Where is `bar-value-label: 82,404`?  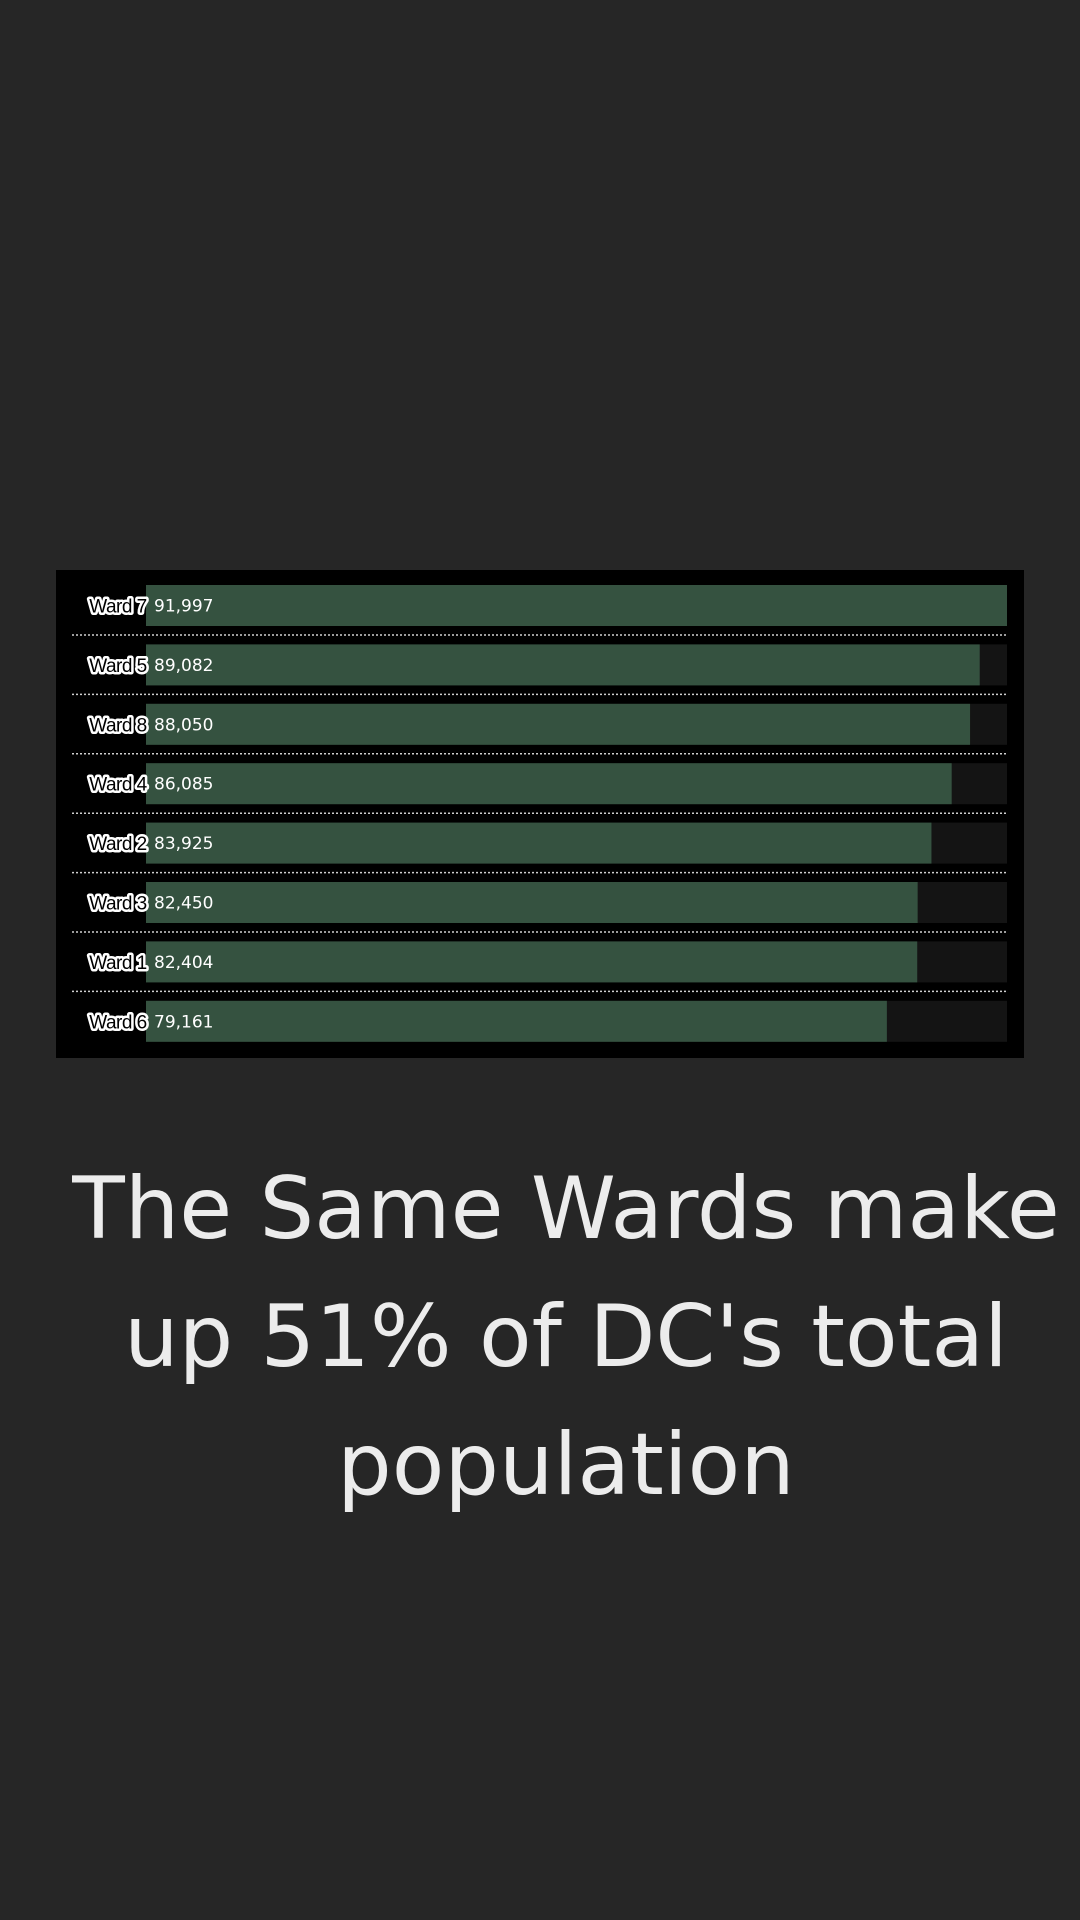 bar-value-label: 82,404 is located at coordinates (183, 963).